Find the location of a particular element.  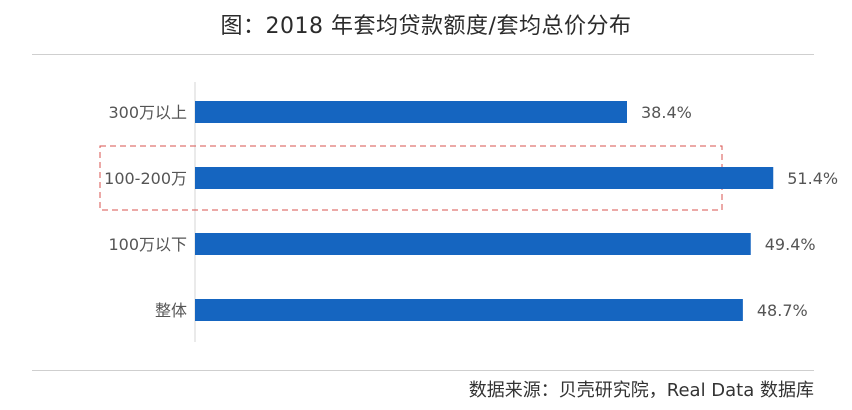

category-label: 100万以下 is located at coordinates (147, 244).